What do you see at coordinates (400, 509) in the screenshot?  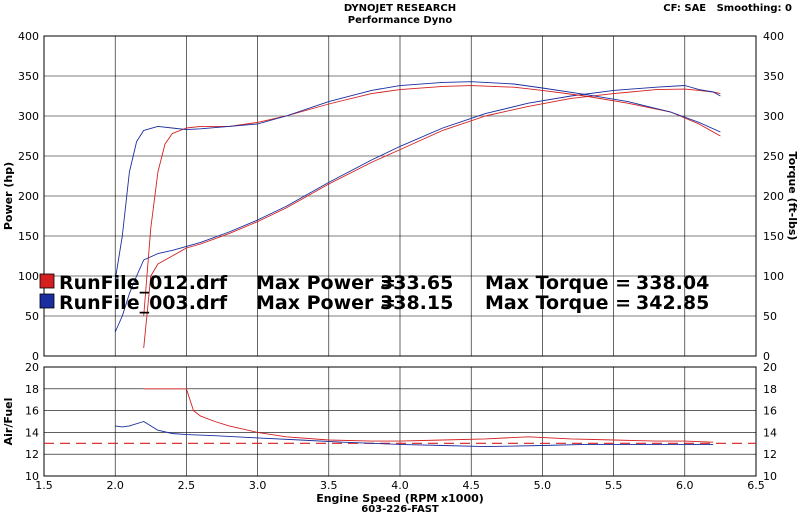 I see `footer-phone: 603-226-FAST` at bounding box center [400, 509].